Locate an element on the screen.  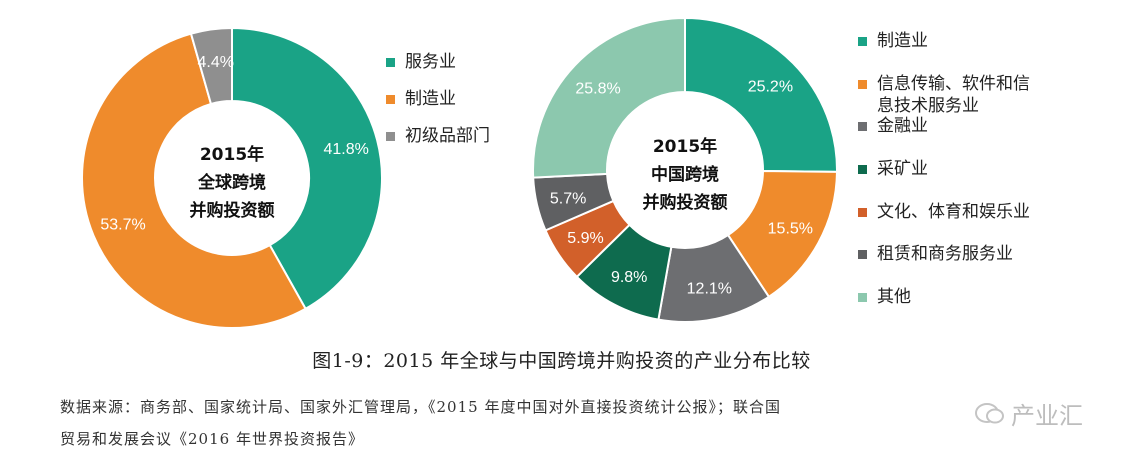
watermark: 产业汇 is located at coordinates (1029, 413).